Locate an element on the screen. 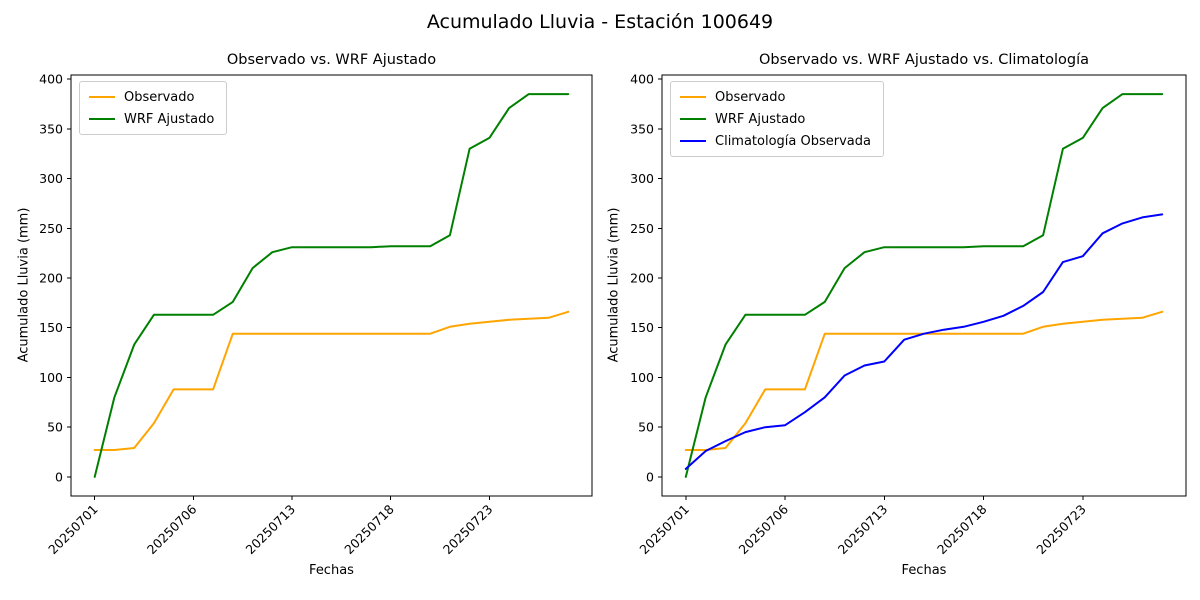  legend-label: Climatología Observada is located at coordinates (793, 141).